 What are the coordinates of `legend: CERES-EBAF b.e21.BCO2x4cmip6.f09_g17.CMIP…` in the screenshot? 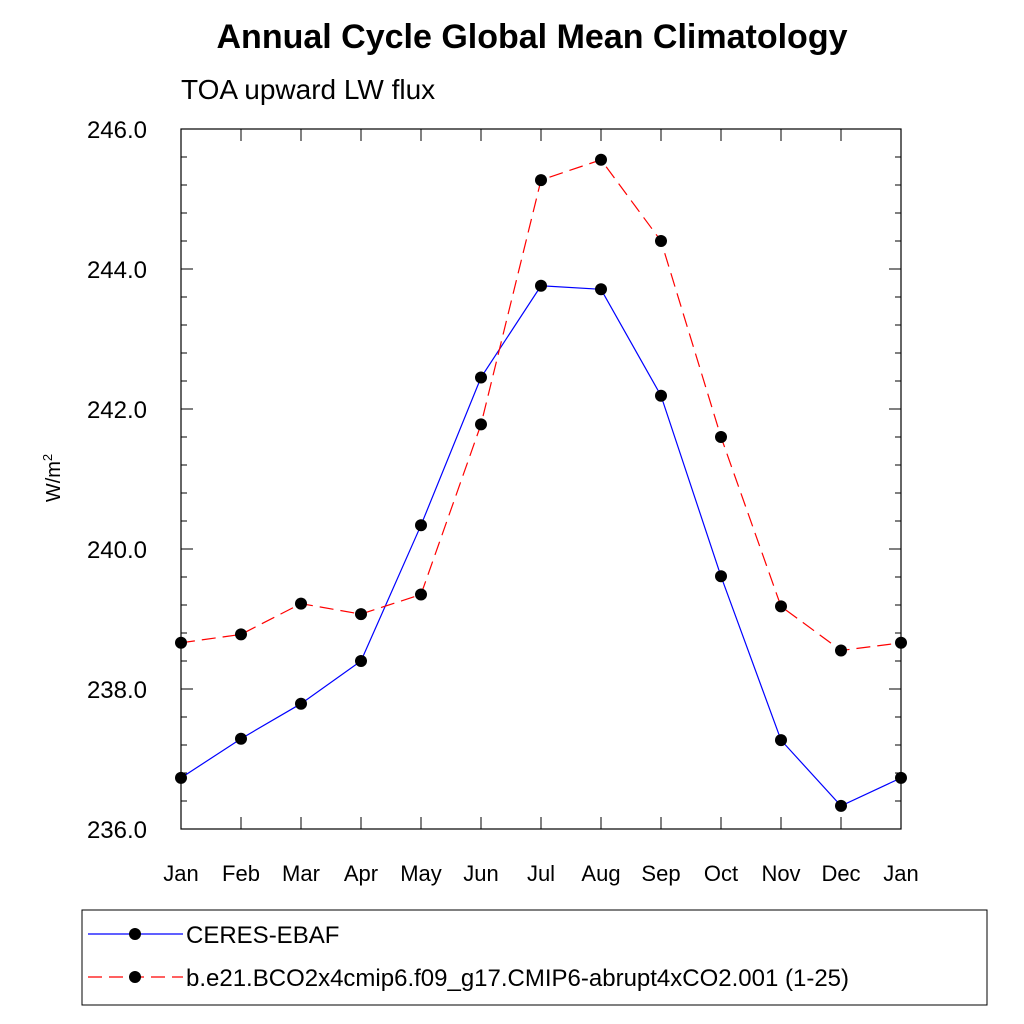 It's located at (534, 957).